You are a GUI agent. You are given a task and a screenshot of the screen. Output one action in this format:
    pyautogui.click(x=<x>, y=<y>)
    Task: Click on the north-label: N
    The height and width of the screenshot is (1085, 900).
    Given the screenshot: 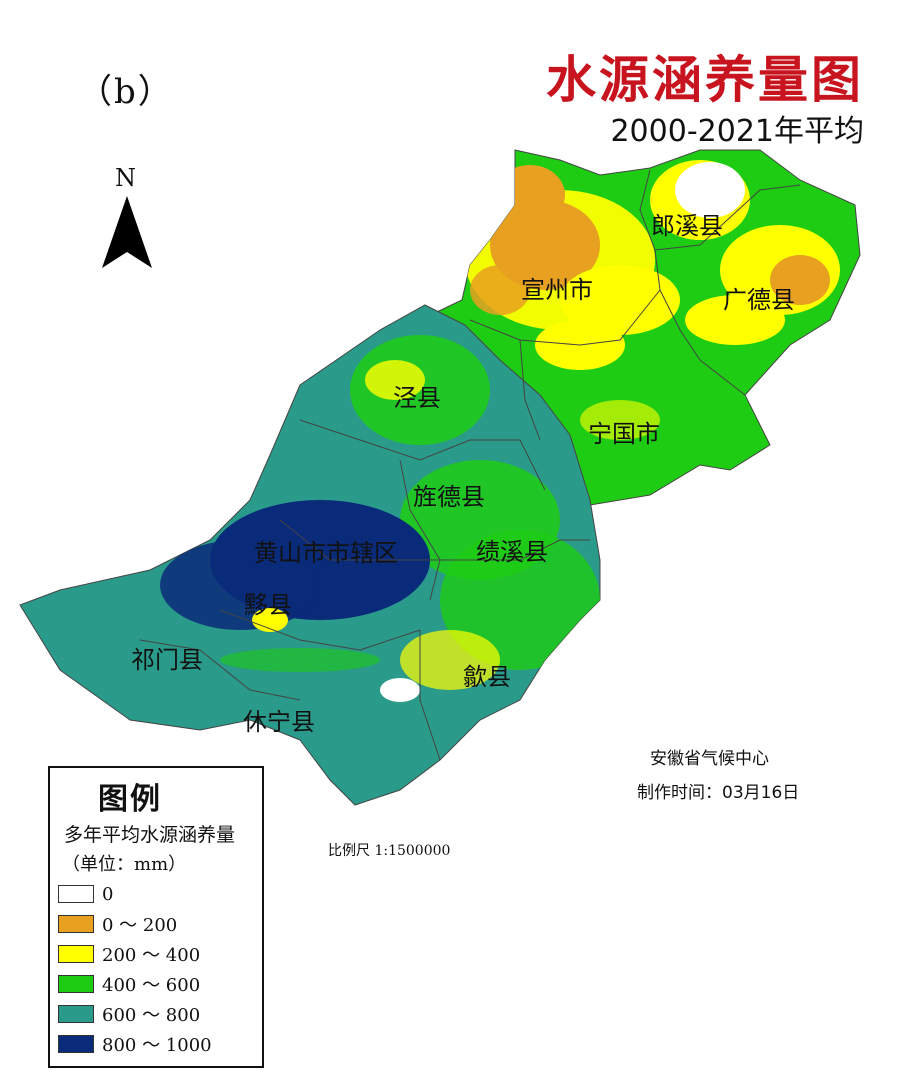 What is the action you would take?
    pyautogui.click(x=125, y=178)
    